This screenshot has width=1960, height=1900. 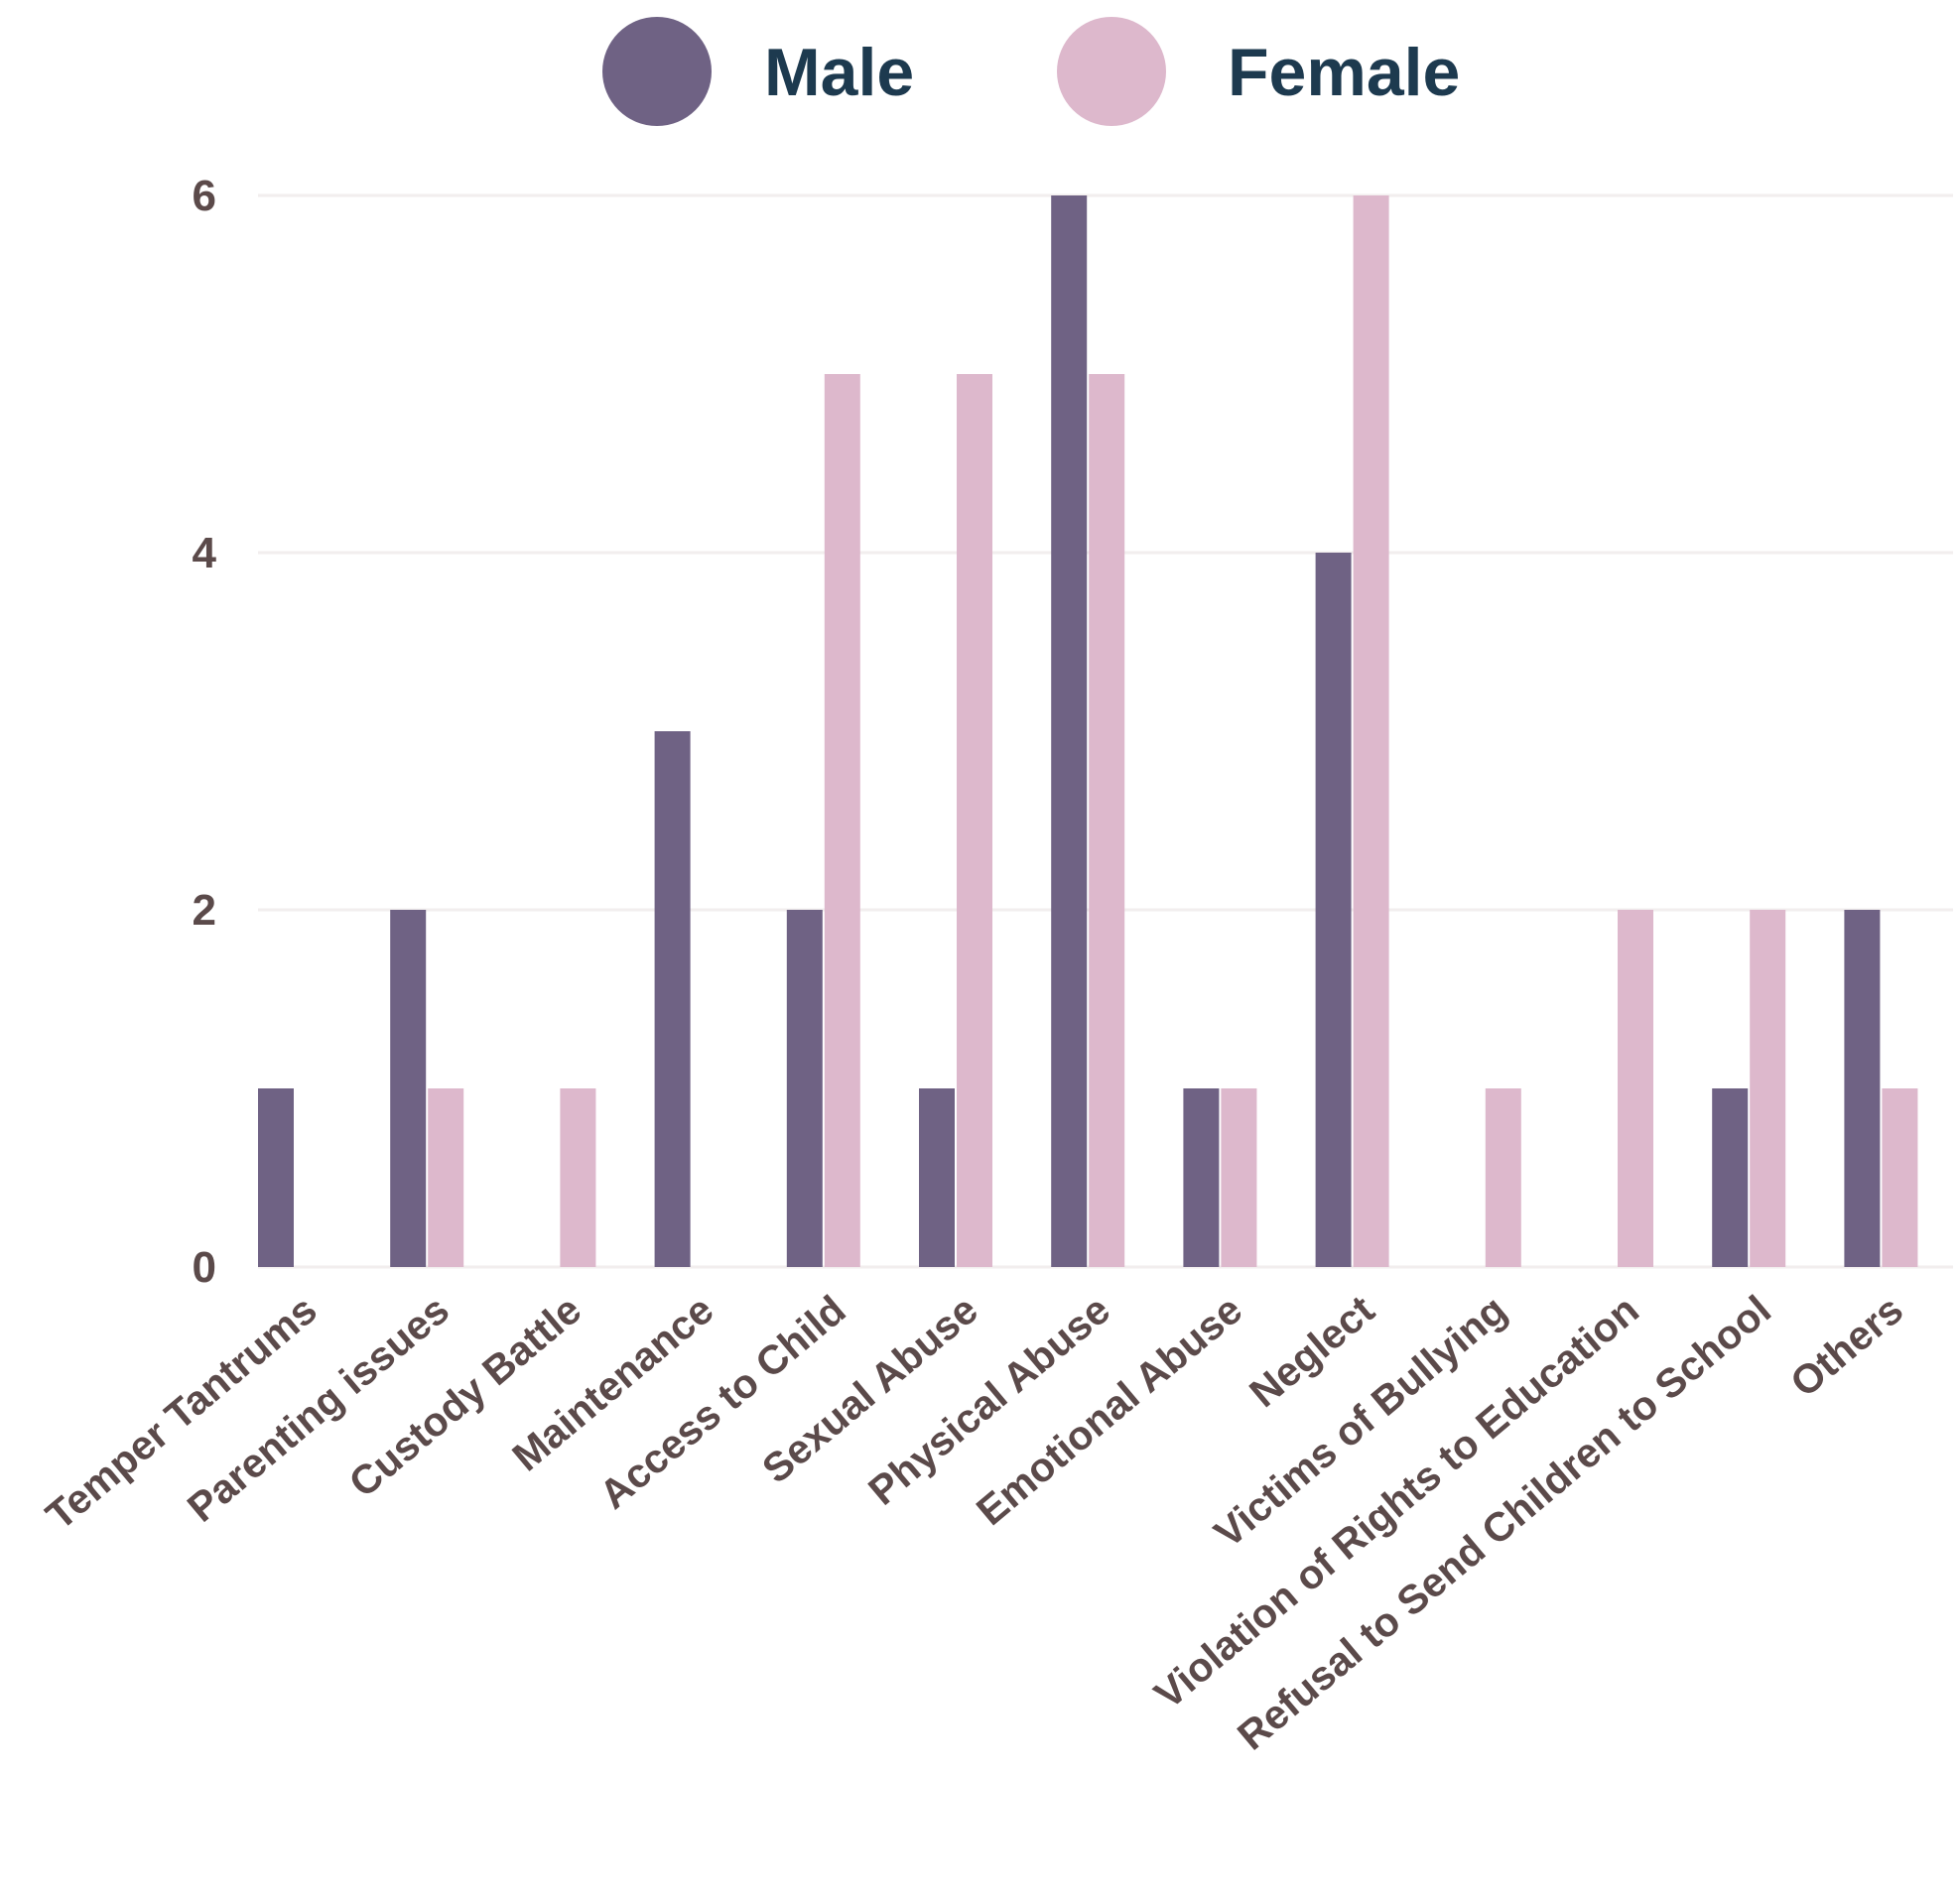 I want to click on legend: Male Female, so click(x=1031, y=71).